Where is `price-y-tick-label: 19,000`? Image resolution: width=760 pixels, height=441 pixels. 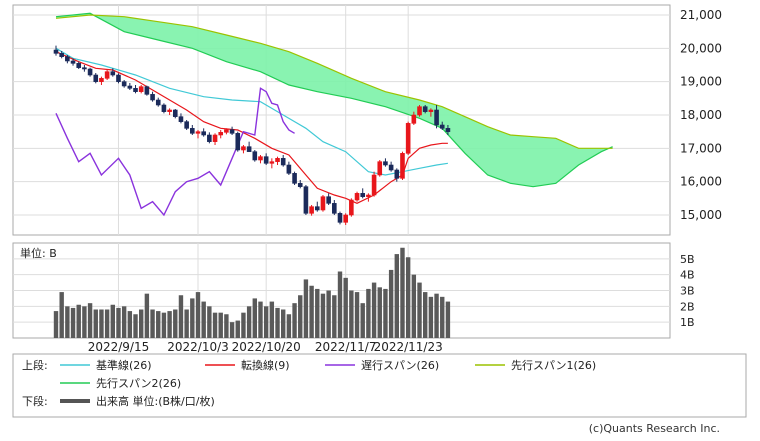
price-y-tick-label: 19,000 is located at coordinates (701, 82).